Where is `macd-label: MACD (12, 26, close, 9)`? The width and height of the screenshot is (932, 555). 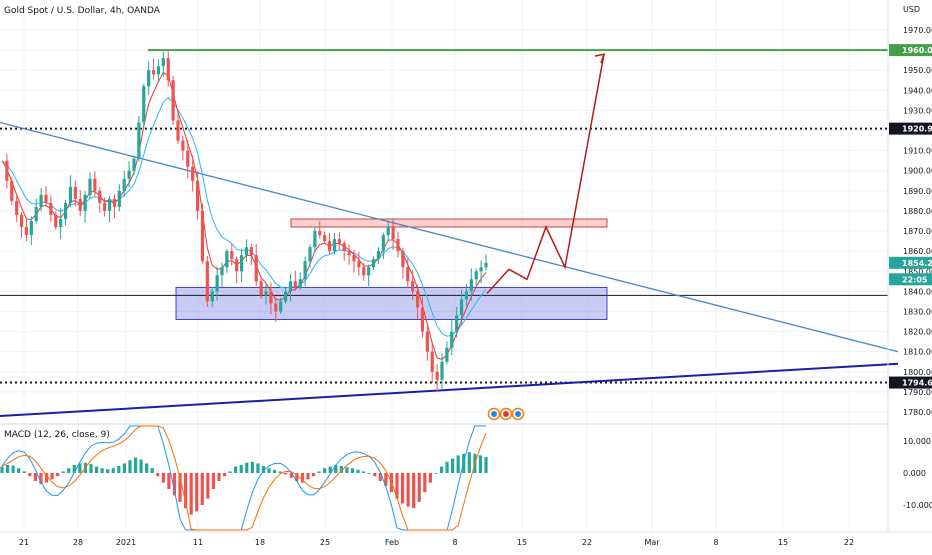 macd-label: MACD (12, 26, close, 9) is located at coordinates (57, 435).